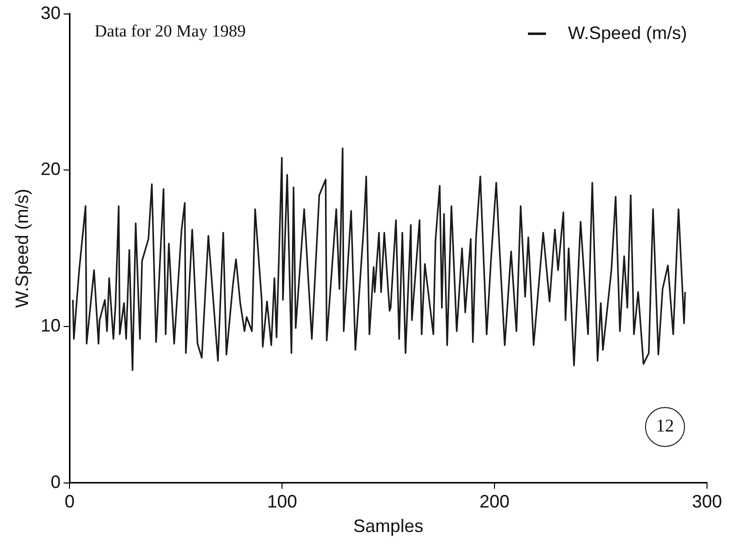 The width and height of the screenshot is (731, 548). What do you see at coordinates (388, 526) in the screenshot?
I see `x-axis-title: Samples` at bounding box center [388, 526].